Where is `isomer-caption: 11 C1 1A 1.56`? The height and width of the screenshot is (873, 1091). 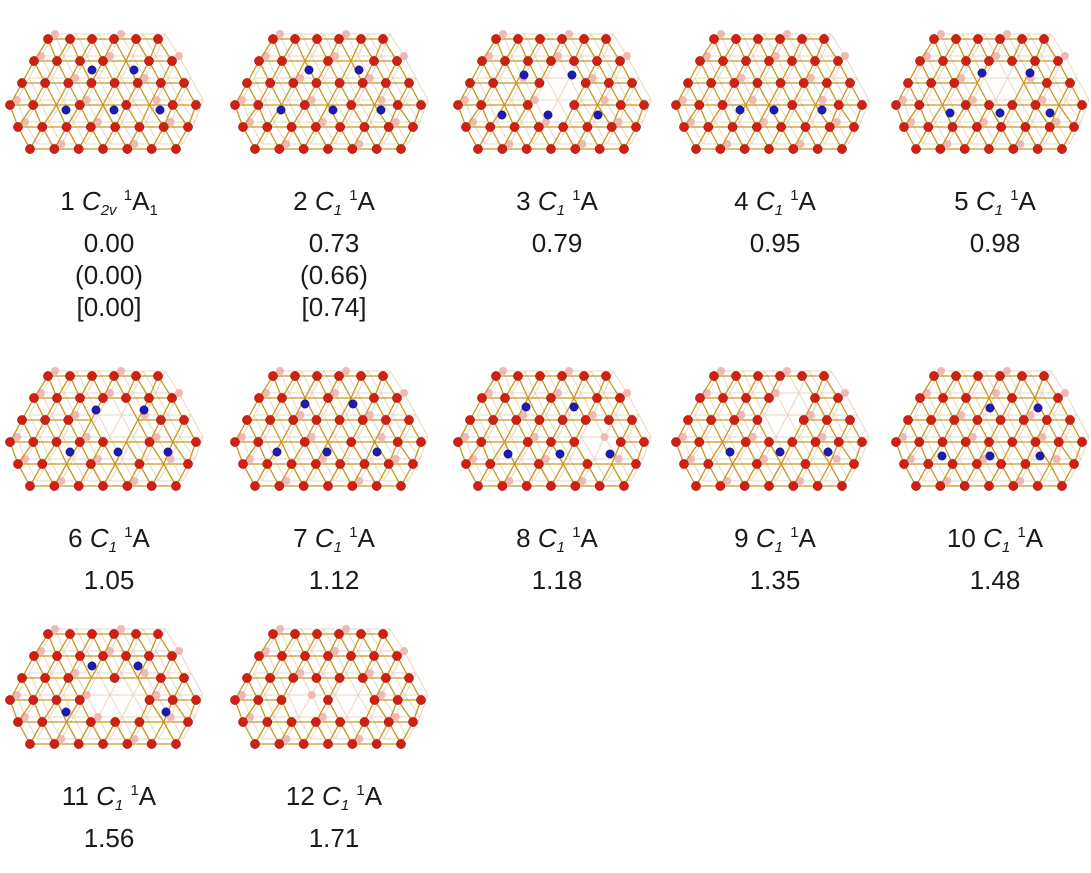
isomer-caption: 11 C1 1A 1.56 is located at coordinates (109, 814).